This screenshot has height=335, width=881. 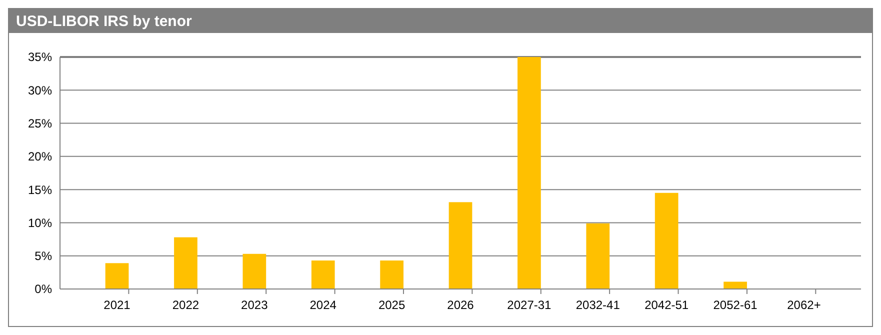 What do you see at coordinates (460, 305) in the screenshot?
I see `x-tick-label: 2026` at bounding box center [460, 305].